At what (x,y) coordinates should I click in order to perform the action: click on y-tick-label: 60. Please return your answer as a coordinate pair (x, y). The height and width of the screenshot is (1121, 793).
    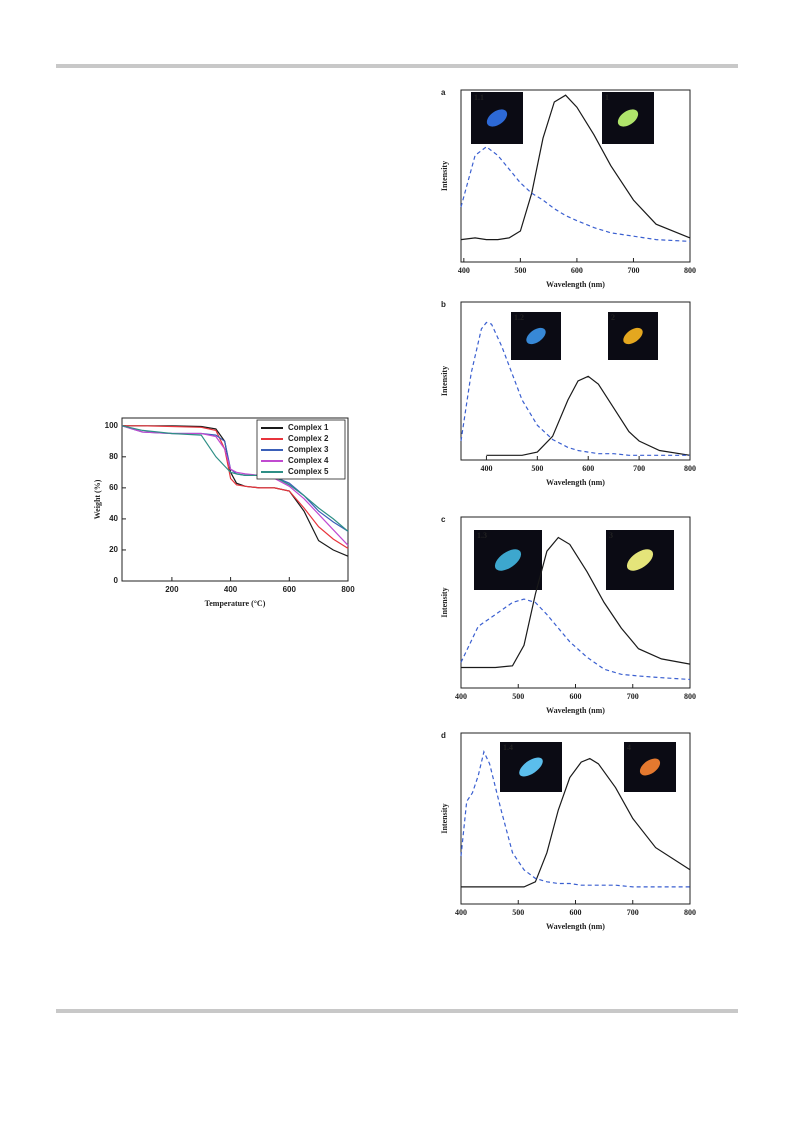
    Looking at the image, I should click on (113, 487).